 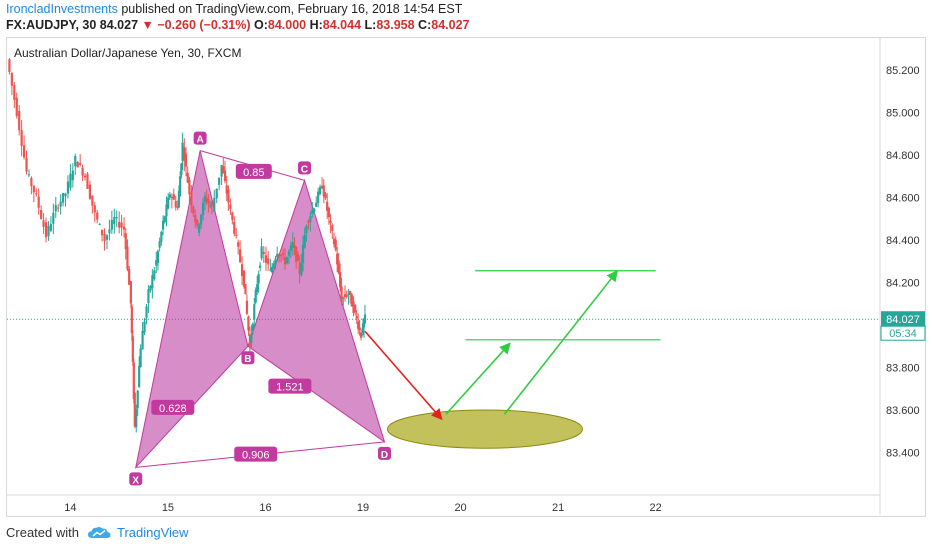 I want to click on symbol-name: FX:AUDJPY, 30, so click(x=51, y=25).